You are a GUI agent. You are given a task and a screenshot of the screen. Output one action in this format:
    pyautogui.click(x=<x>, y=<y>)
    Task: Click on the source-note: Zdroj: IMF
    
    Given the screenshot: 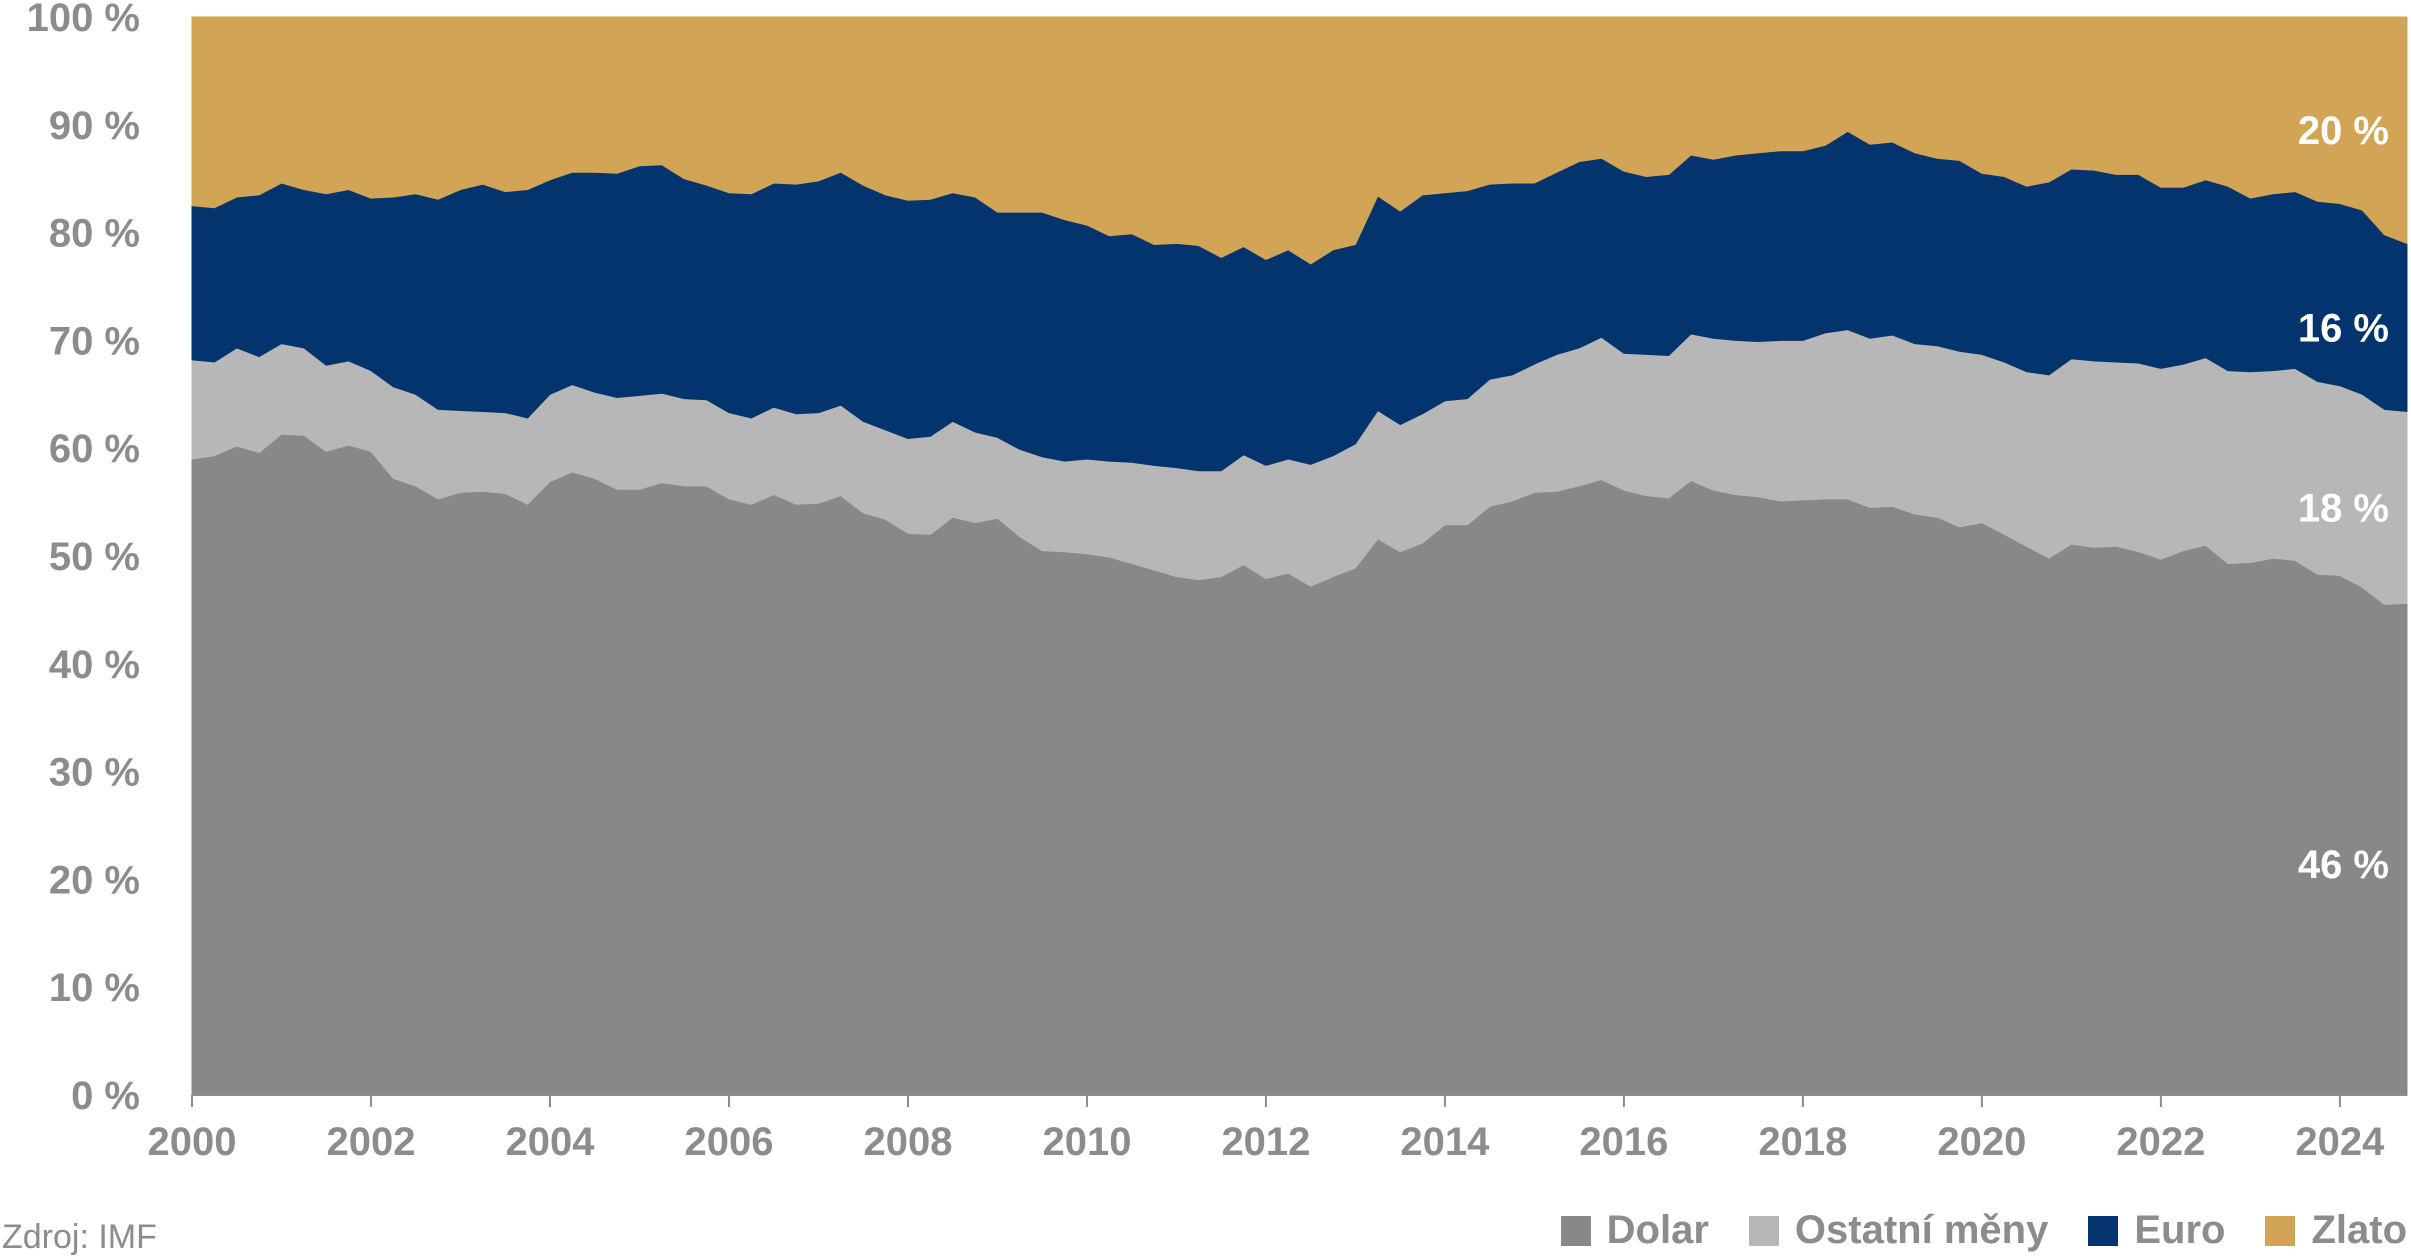 What is the action you would take?
    pyautogui.click(x=79, y=1237)
    